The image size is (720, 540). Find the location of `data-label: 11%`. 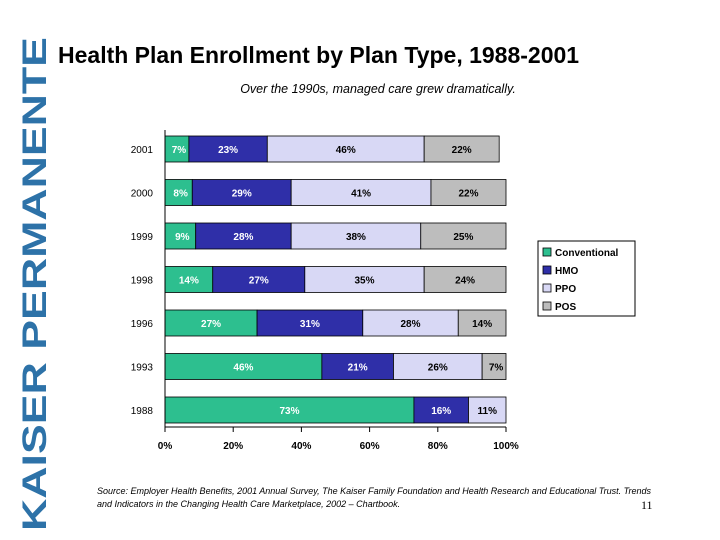

data-label: 11% is located at coordinates (488, 411).